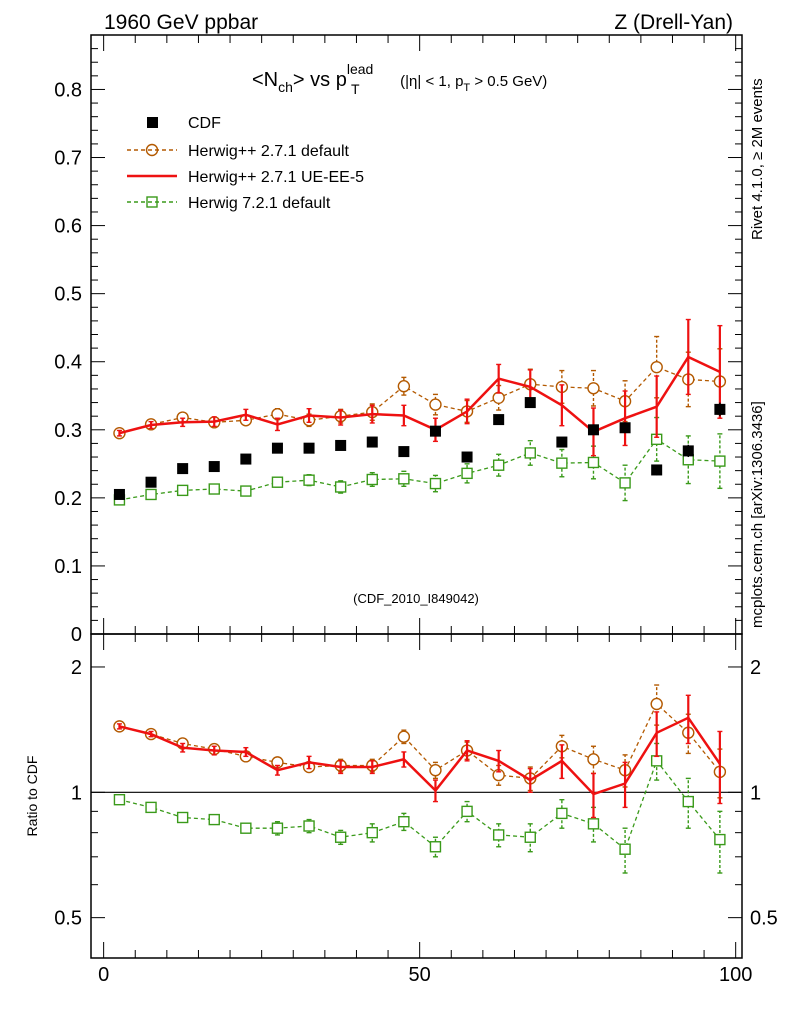 The height and width of the screenshot is (1024, 786). What do you see at coordinates (276, 177) in the screenshot?
I see `legend-label-herwigpp-ueee5: Herwig++ 2.7.1 UE-EE-5` at bounding box center [276, 177].